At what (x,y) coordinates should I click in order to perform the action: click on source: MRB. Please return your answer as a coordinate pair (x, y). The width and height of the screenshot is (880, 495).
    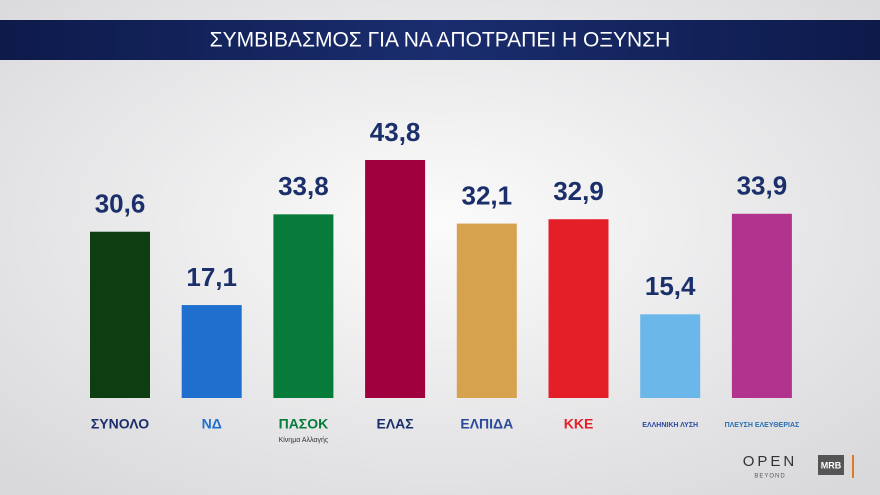
    Looking at the image, I should click on (831, 465).